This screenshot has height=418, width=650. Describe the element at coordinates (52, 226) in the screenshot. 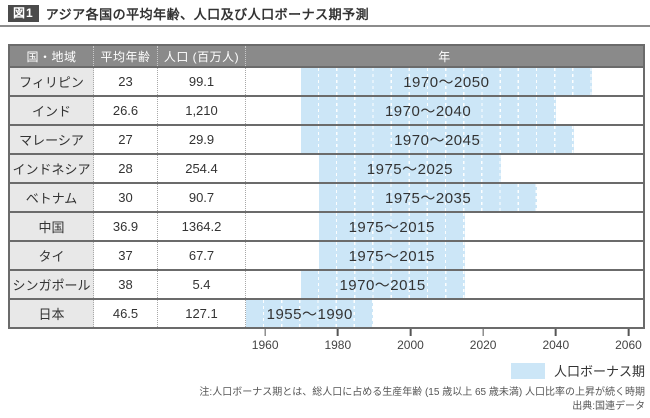

I see `country-cell: 中国` at that location.